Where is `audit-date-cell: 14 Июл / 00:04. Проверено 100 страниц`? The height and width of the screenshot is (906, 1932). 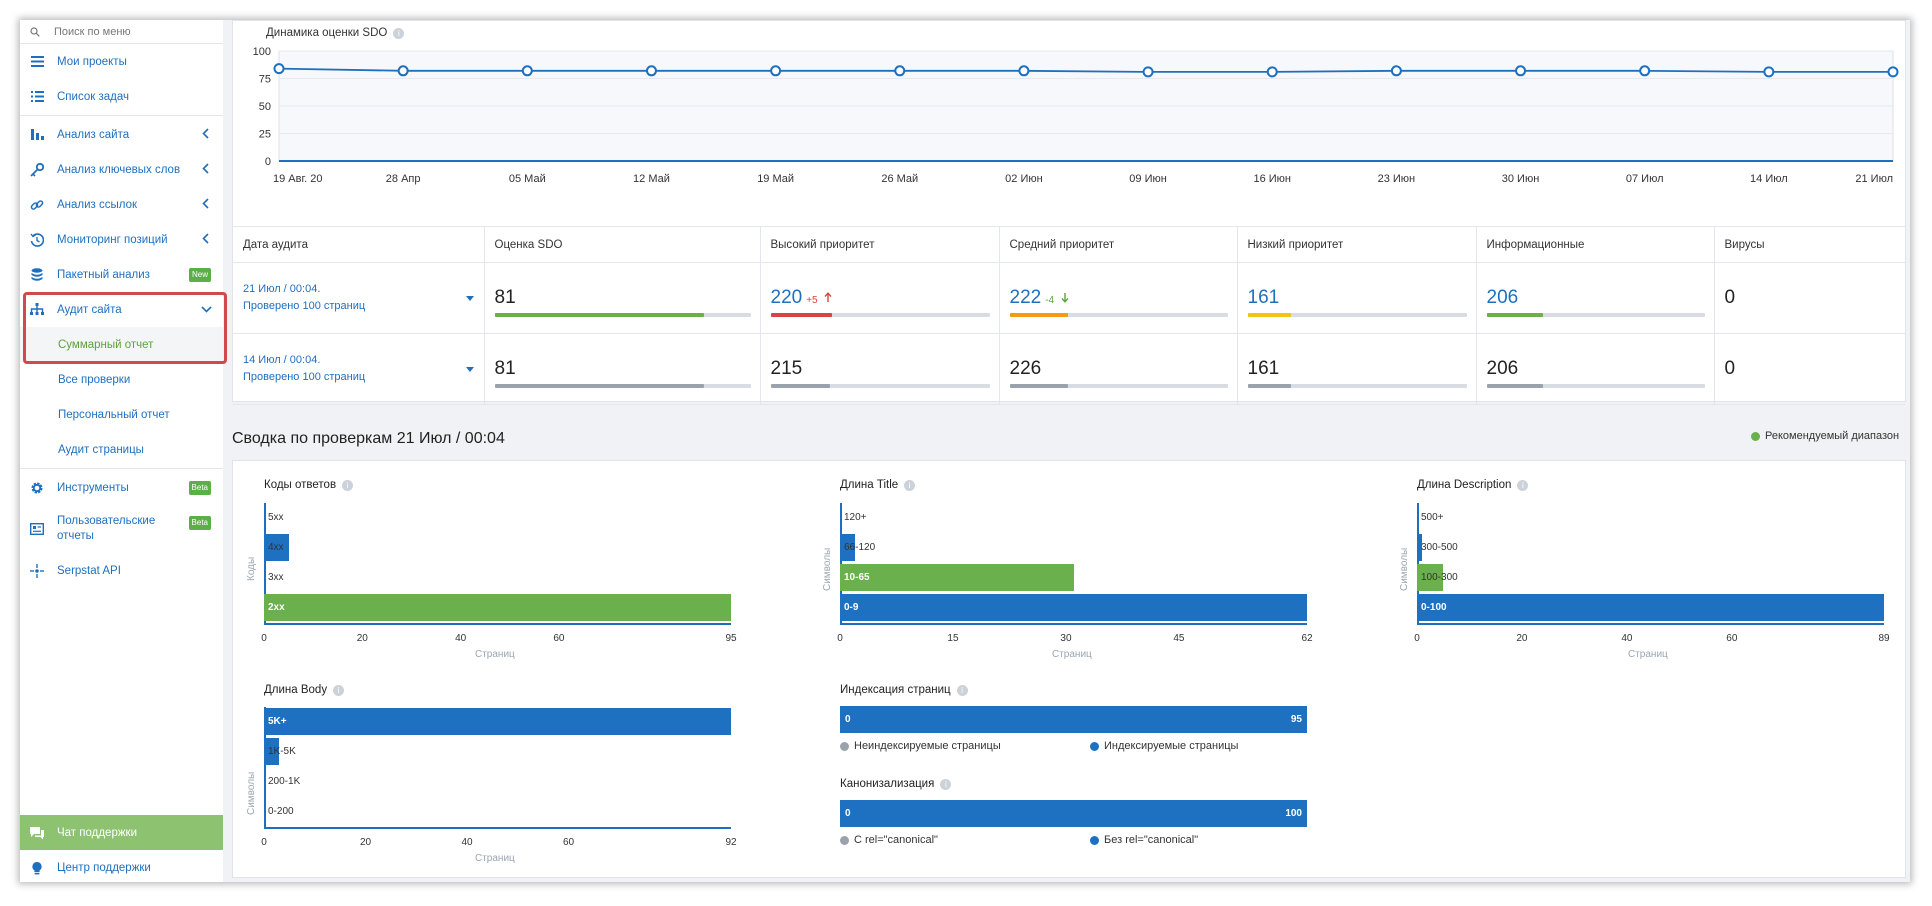
audit-date-cell: 14 Июл / 00:04. Проверено 100 страниц is located at coordinates (359, 369).